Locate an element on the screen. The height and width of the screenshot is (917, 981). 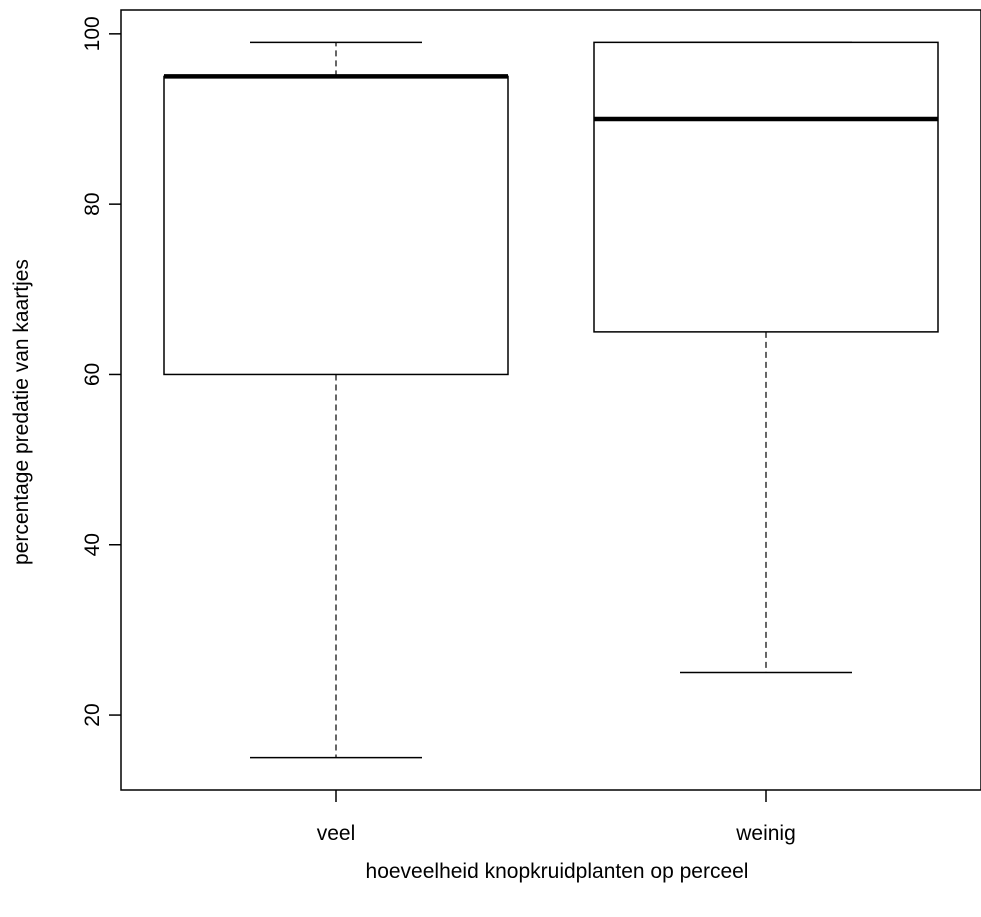
y-tick-label: 100 is located at coordinates (92, 33).